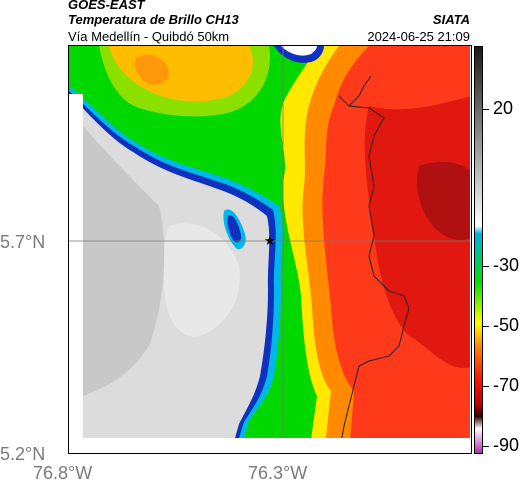 The height and width of the screenshot is (491, 526). Describe the element at coordinates (234, 229) in the screenshot. I see `small-cloud-blue` at that location.